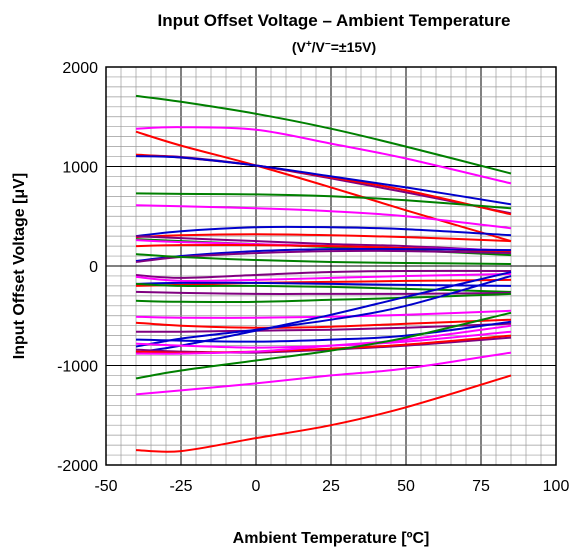 This screenshot has width=577, height=551. I want to click on x-tick-label: 100, so click(556, 486).